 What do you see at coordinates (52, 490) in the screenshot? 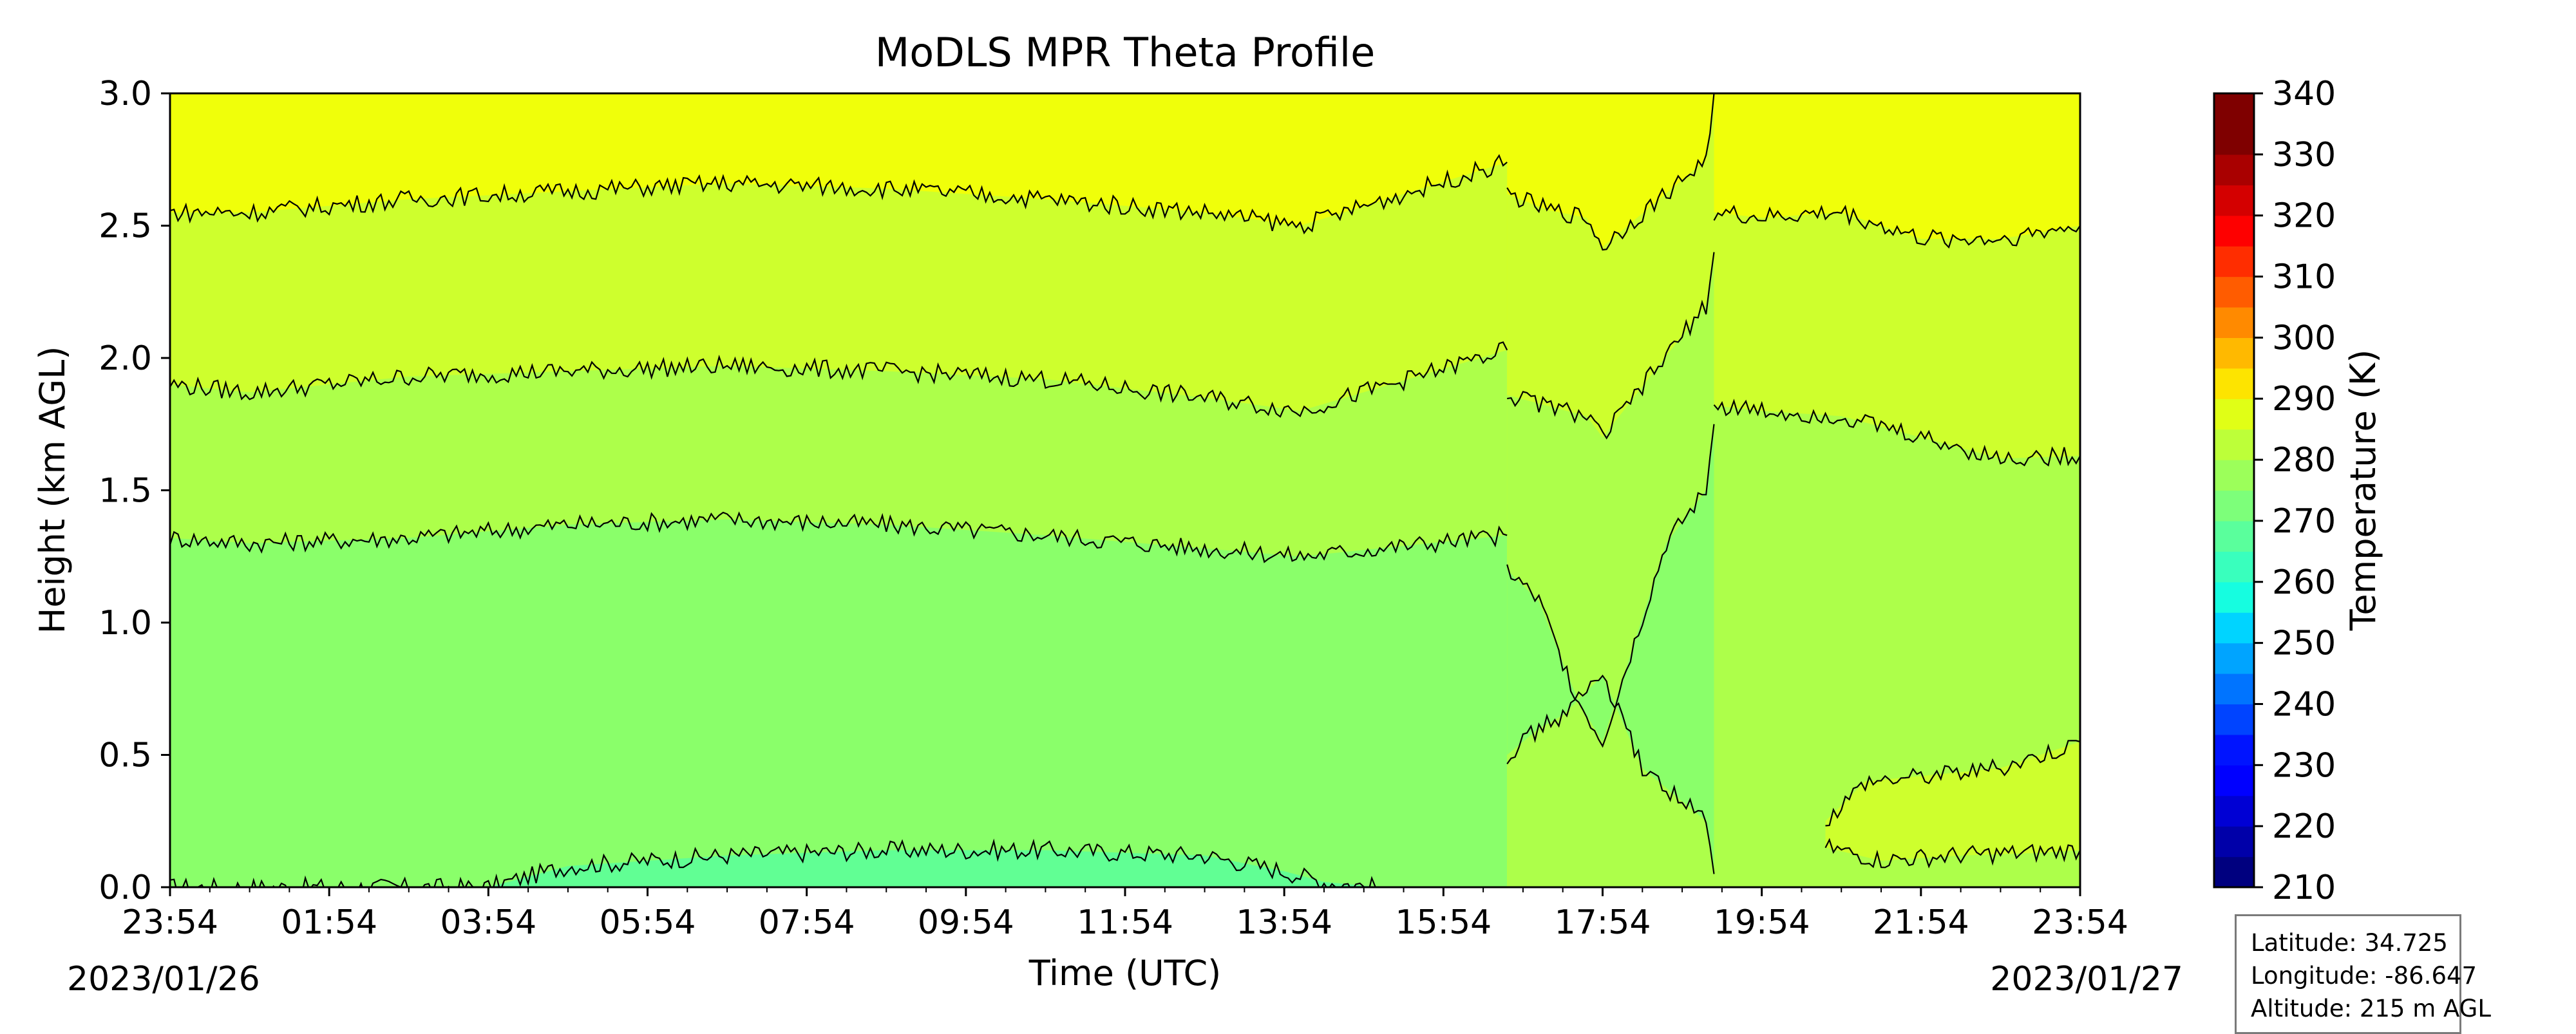
I see `y-axis-label: Height (km AGL)` at bounding box center [52, 490].